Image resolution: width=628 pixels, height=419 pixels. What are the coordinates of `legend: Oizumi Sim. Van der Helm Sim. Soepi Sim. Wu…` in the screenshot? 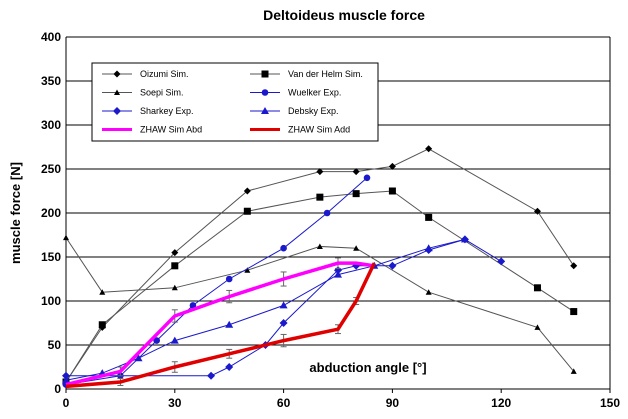 It's located at (235, 102).